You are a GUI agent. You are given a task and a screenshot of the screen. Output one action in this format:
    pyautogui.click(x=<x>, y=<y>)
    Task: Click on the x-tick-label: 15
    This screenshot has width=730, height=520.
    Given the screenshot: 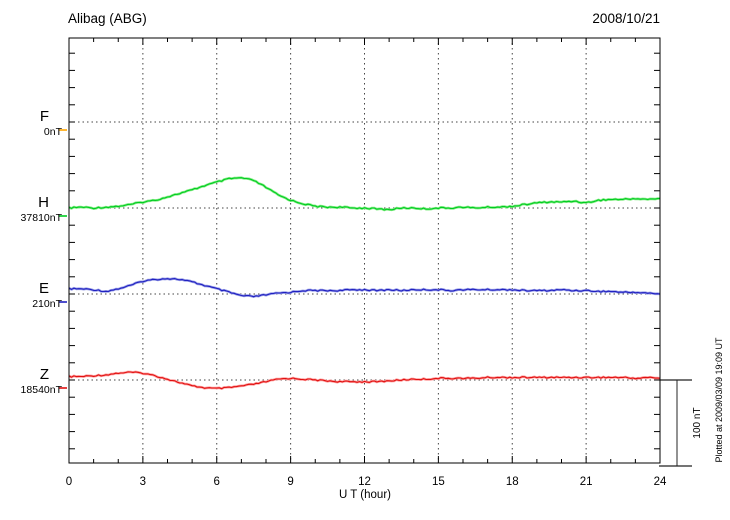 What is the action you would take?
    pyautogui.click(x=438, y=482)
    